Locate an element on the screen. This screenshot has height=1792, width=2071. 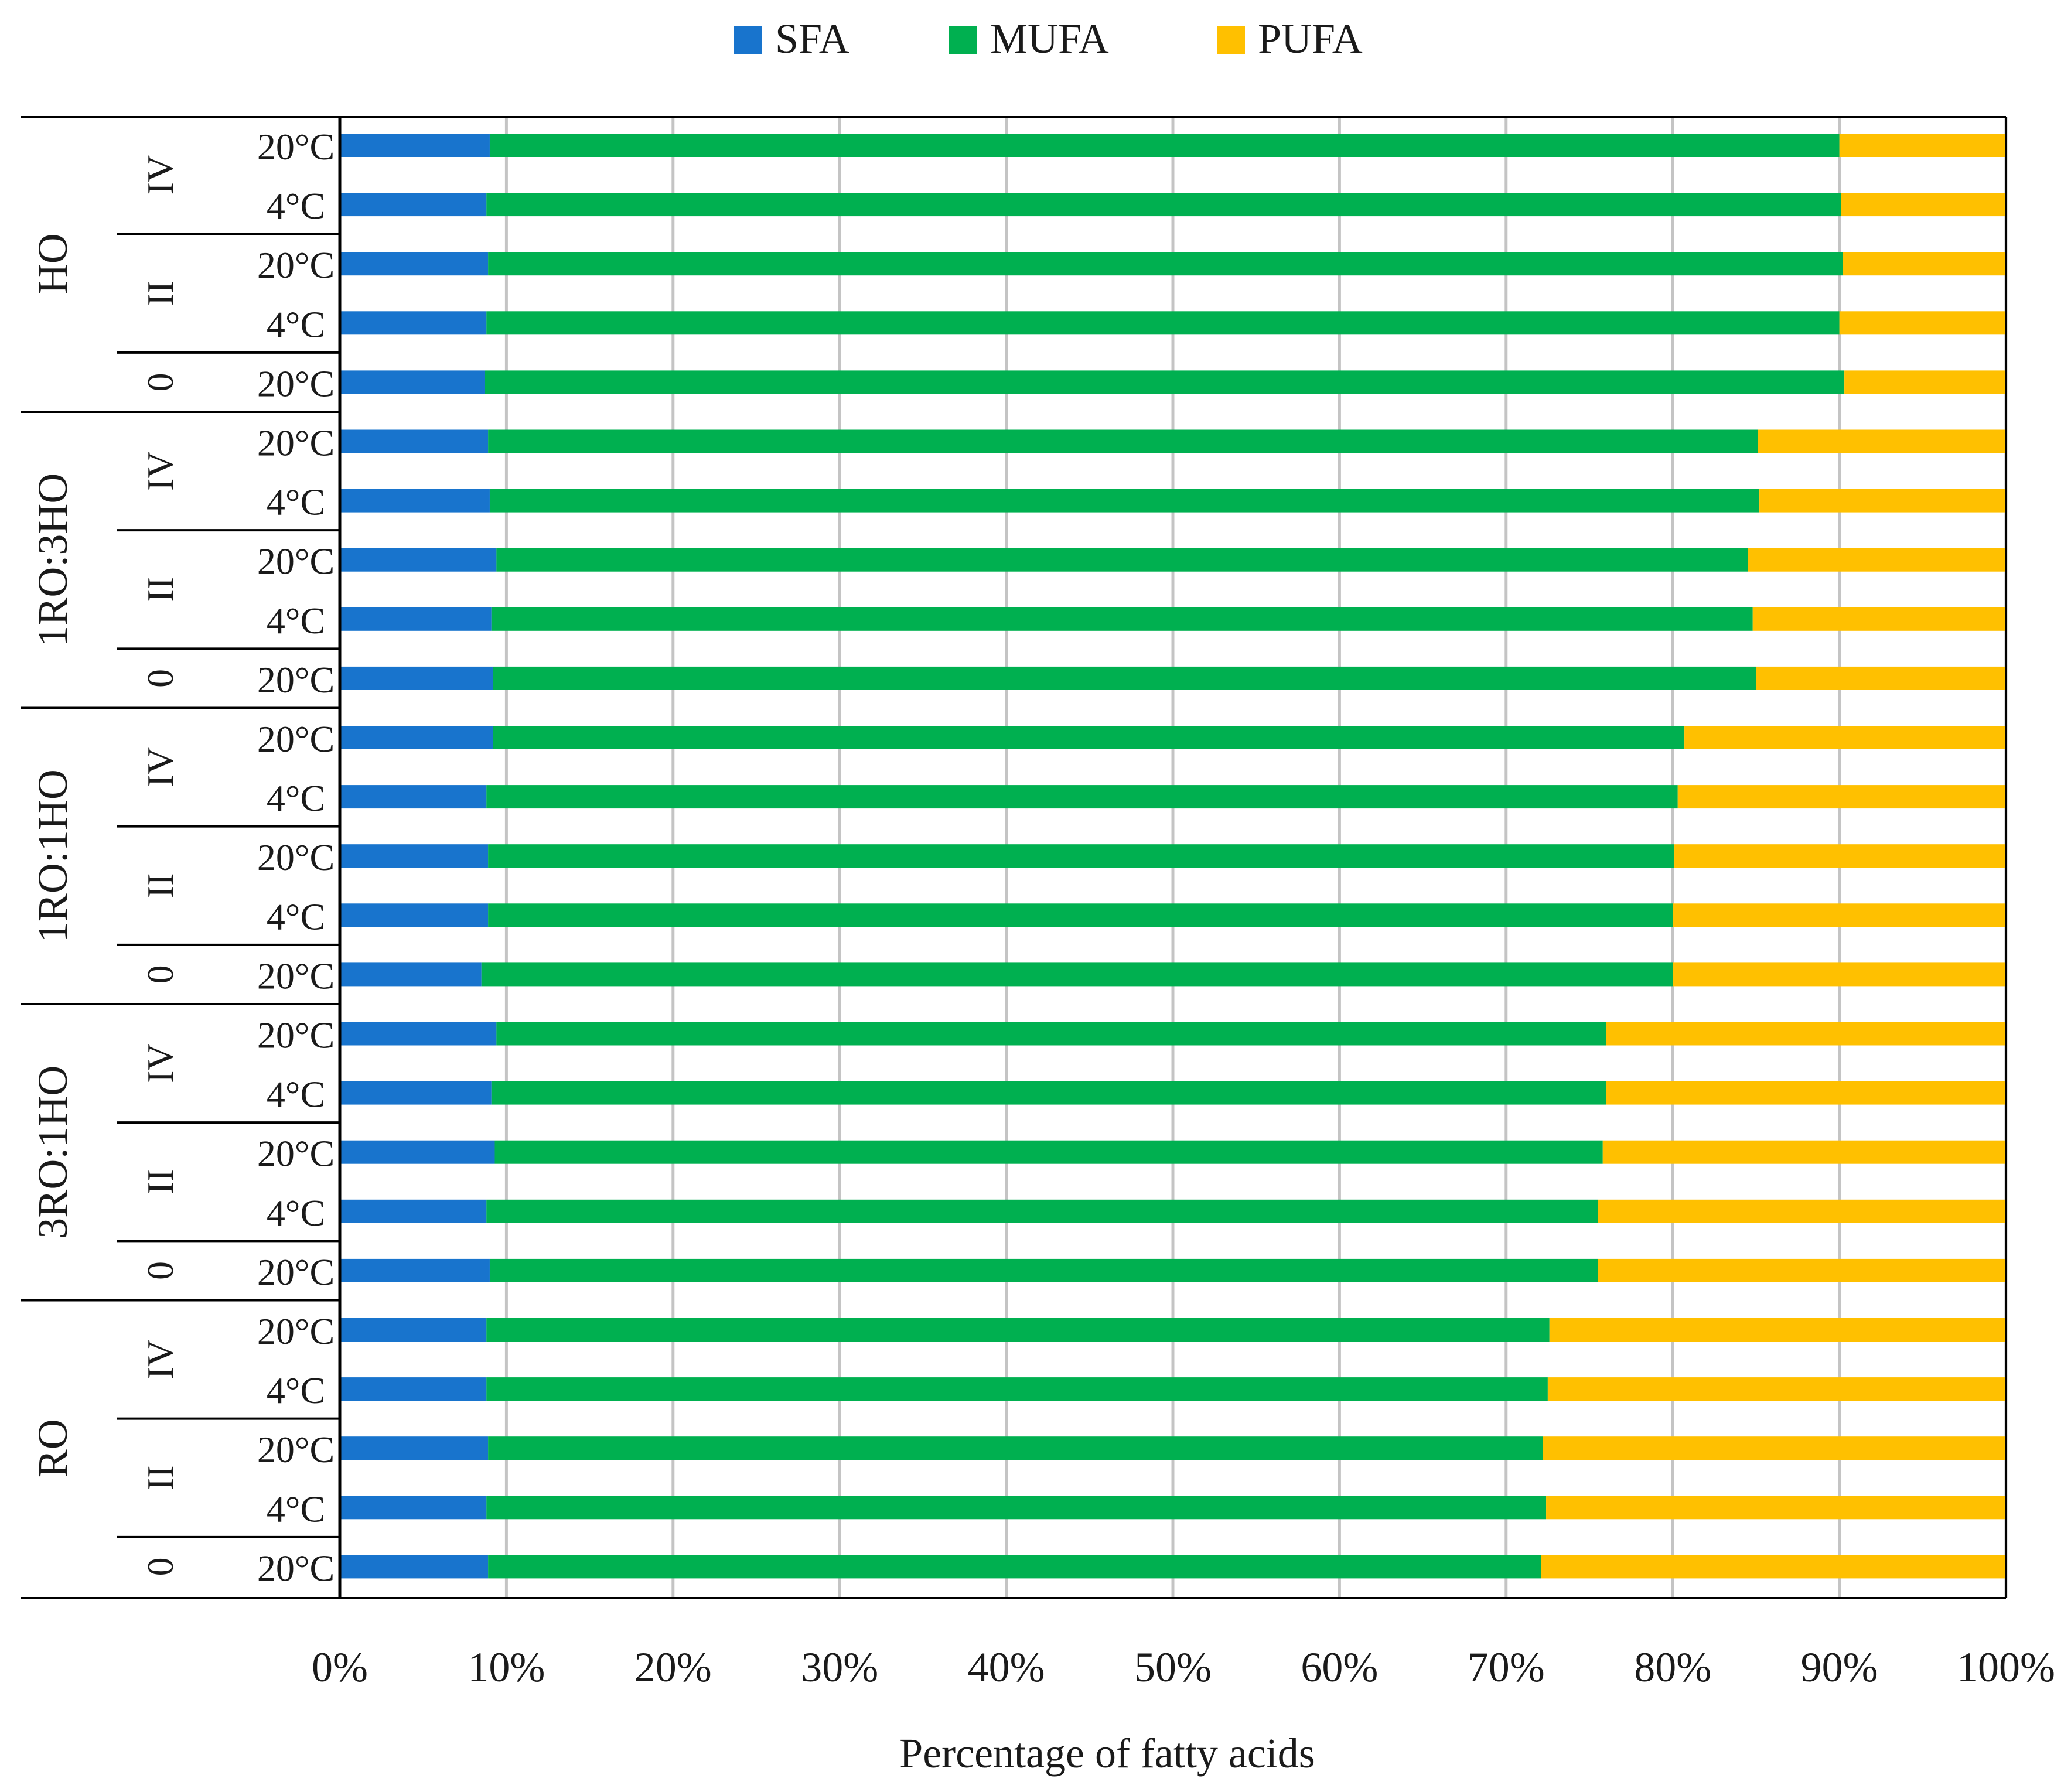
oil-blend-label: HO is located at coordinates (52, 263).